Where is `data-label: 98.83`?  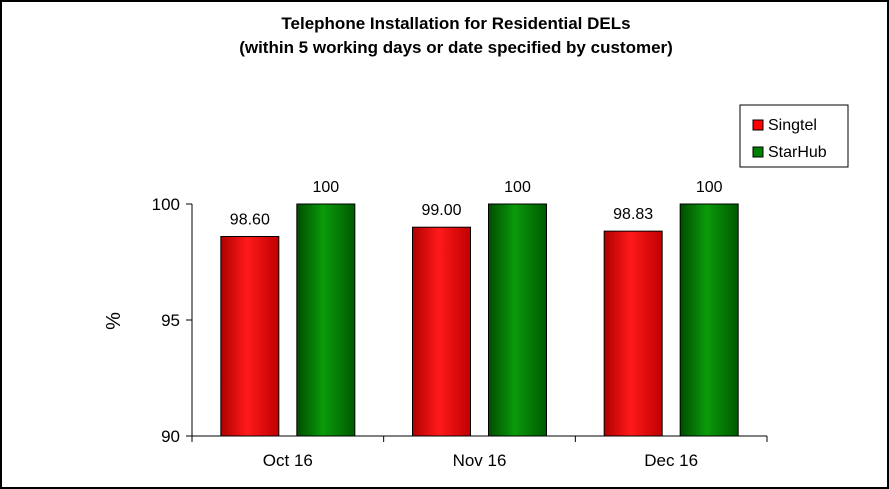
data-label: 98.83 is located at coordinates (633, 214).